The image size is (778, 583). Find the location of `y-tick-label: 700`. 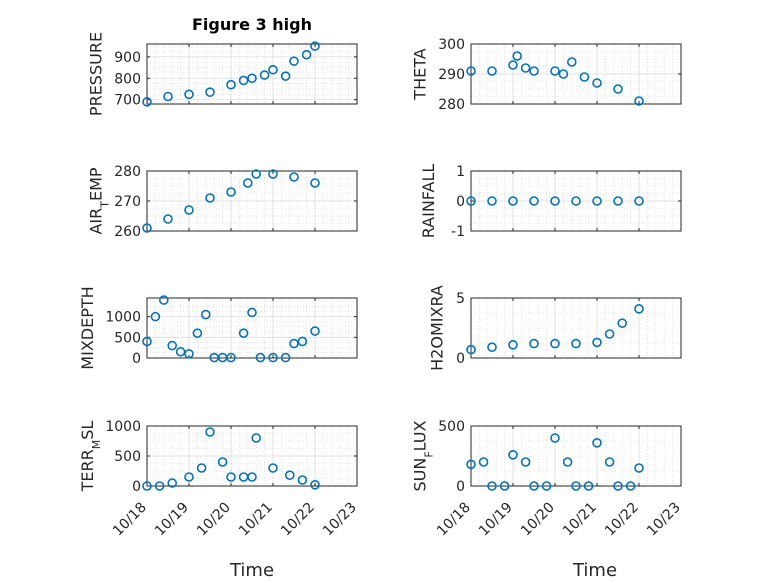

y-tick-label: 700 is located at coordinates (127, 101).